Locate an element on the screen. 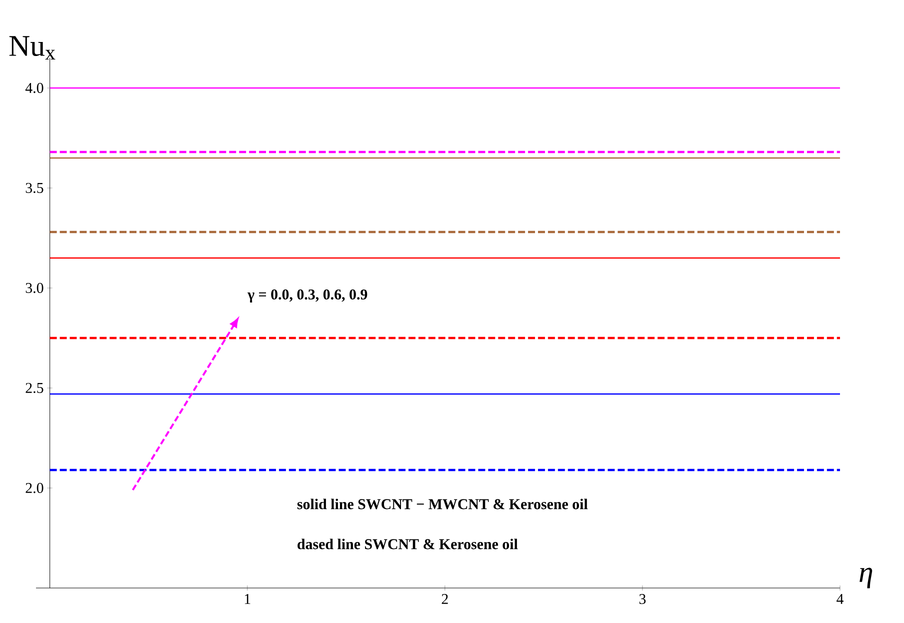 This screenshot has height=623, width=904. y-axis-title: Nu$_{x}$ is located at coordinates (32, 48).